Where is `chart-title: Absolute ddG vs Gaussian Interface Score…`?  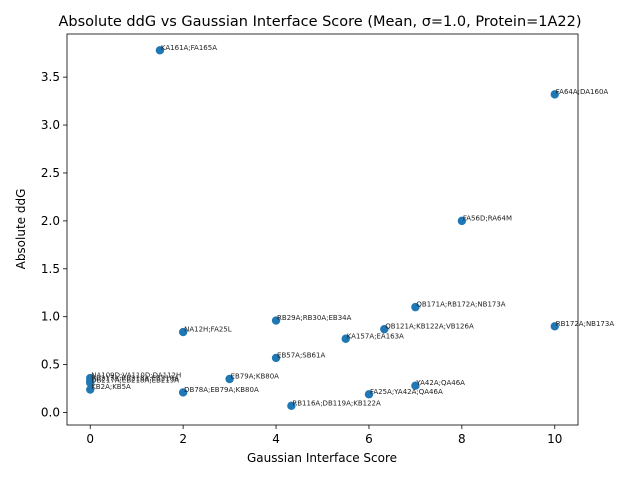
chart-title: Absolute ddG vs Gaussian Interface Score… is located at coordinates (319, 22).